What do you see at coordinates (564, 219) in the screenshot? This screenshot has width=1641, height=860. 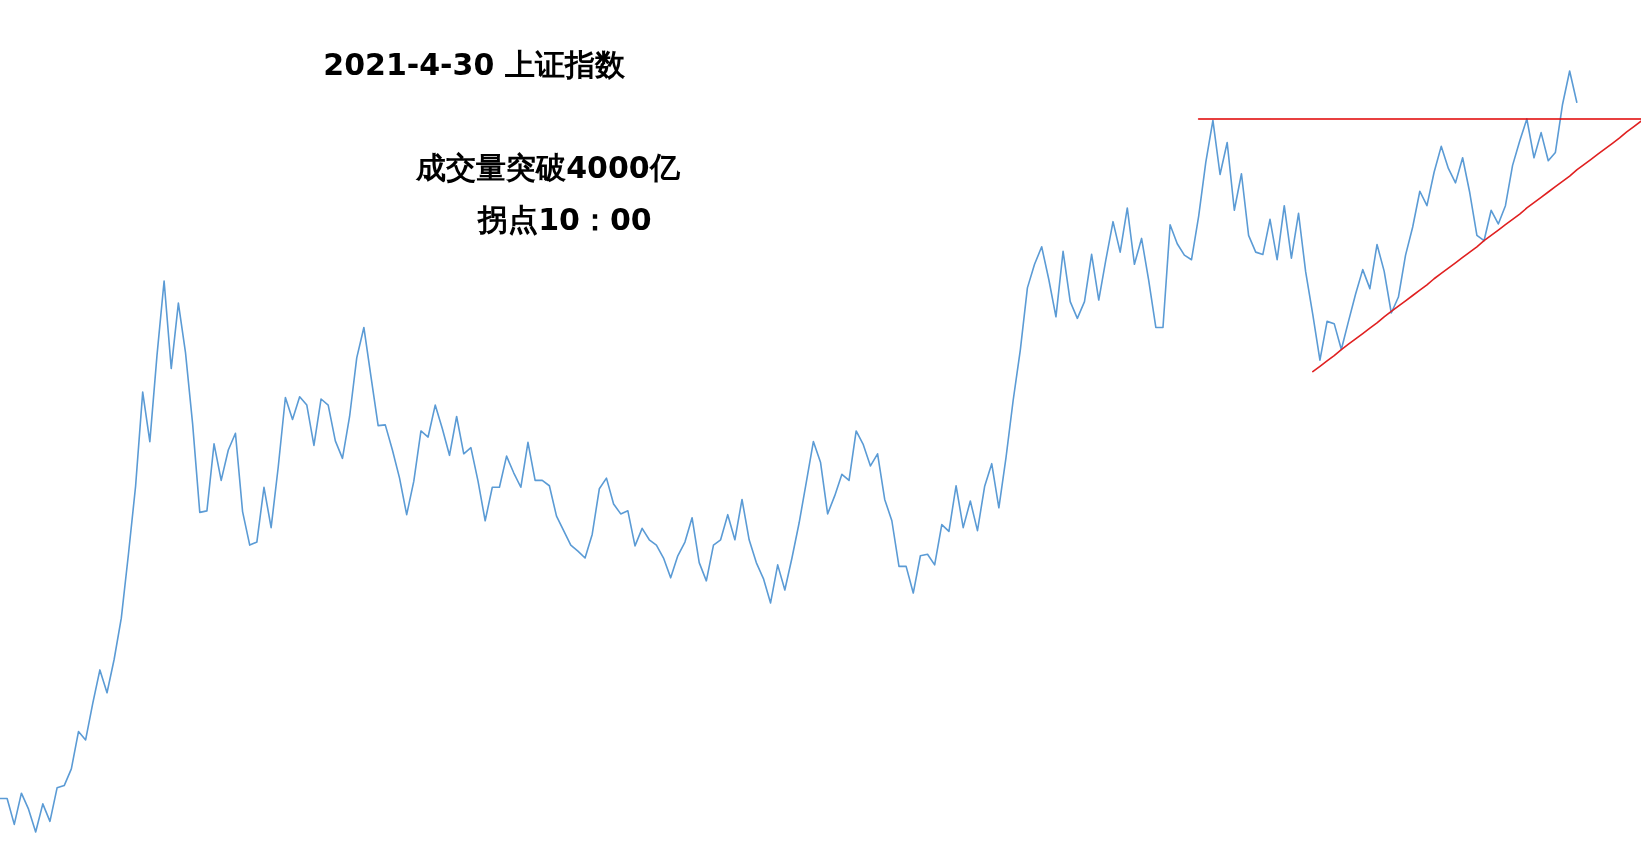 I see `annotation: 拐点10：00` at bounding box center [564, 219].